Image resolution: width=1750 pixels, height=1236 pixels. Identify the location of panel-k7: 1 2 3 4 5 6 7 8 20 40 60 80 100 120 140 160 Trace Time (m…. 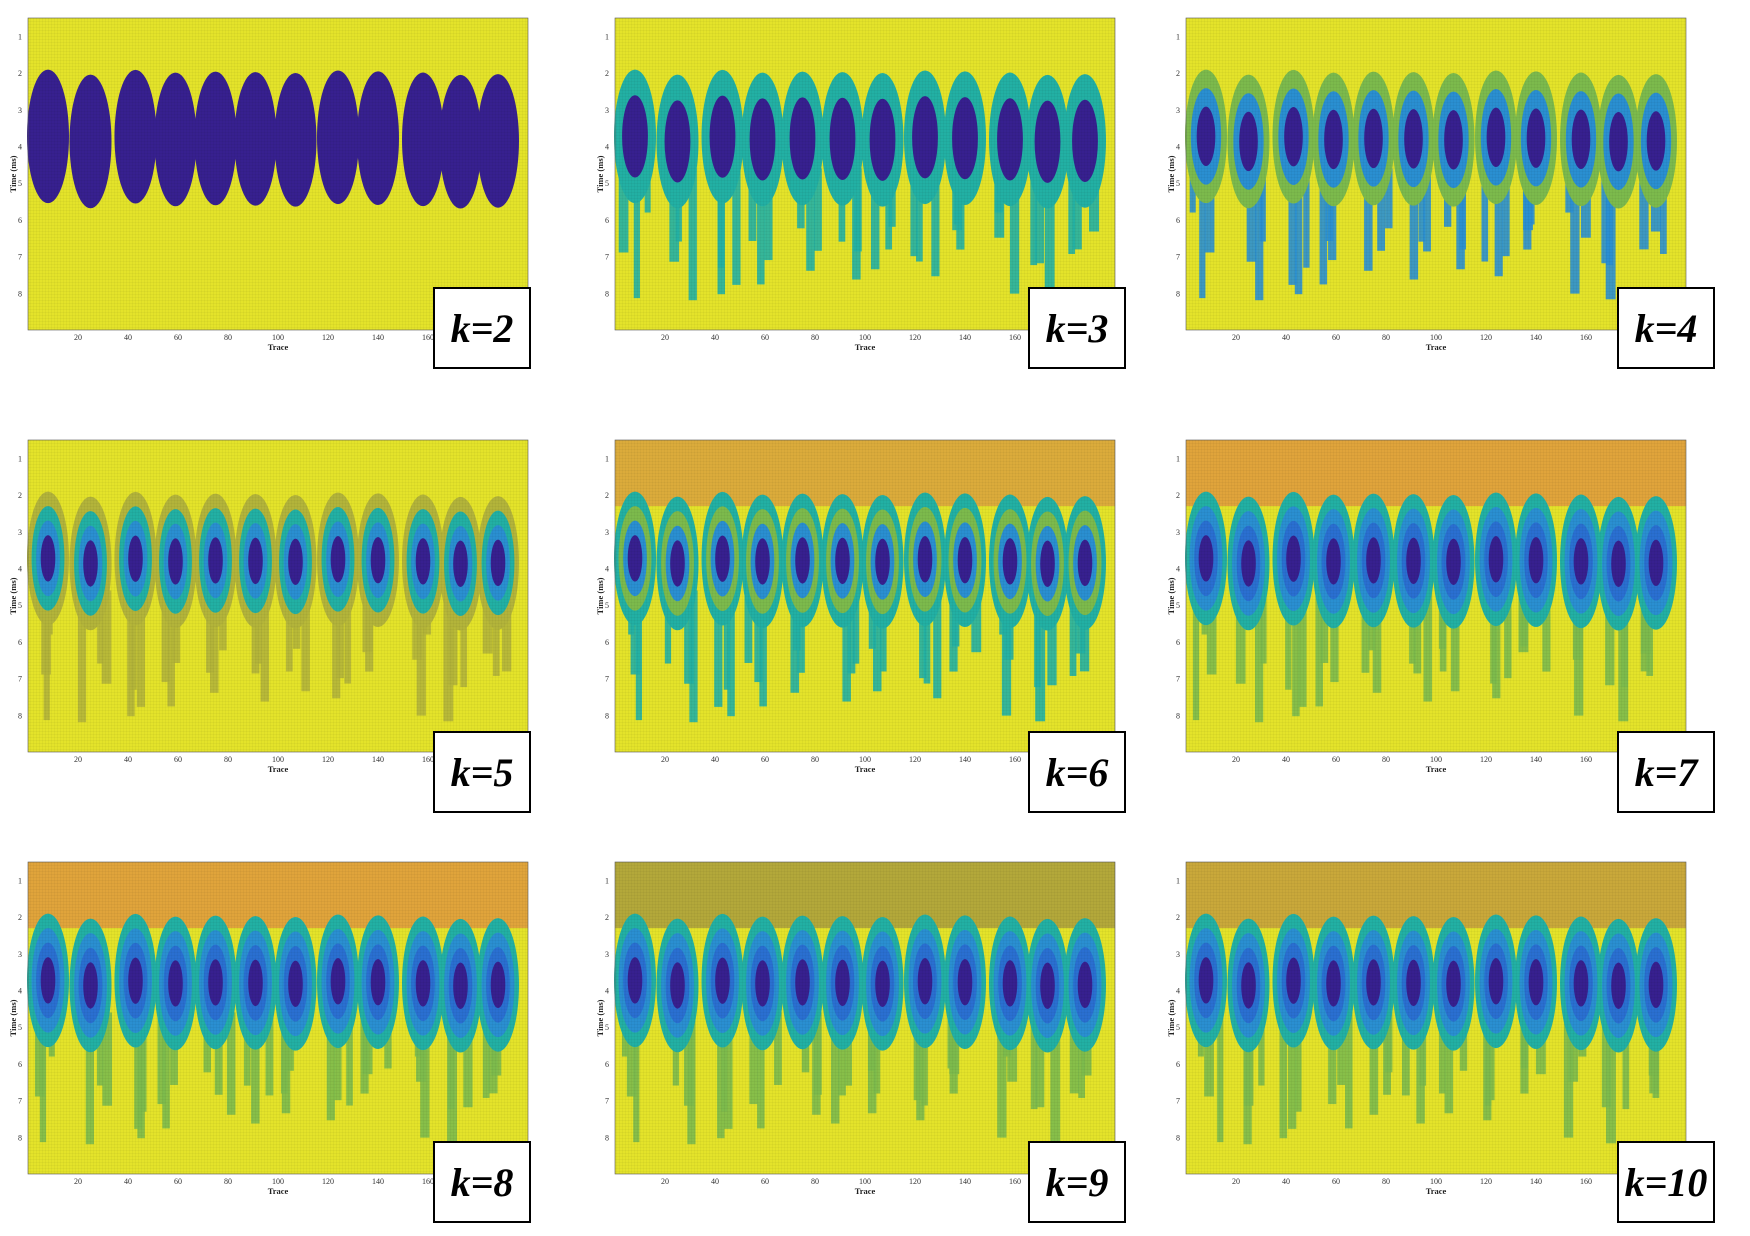
(1447, 617).